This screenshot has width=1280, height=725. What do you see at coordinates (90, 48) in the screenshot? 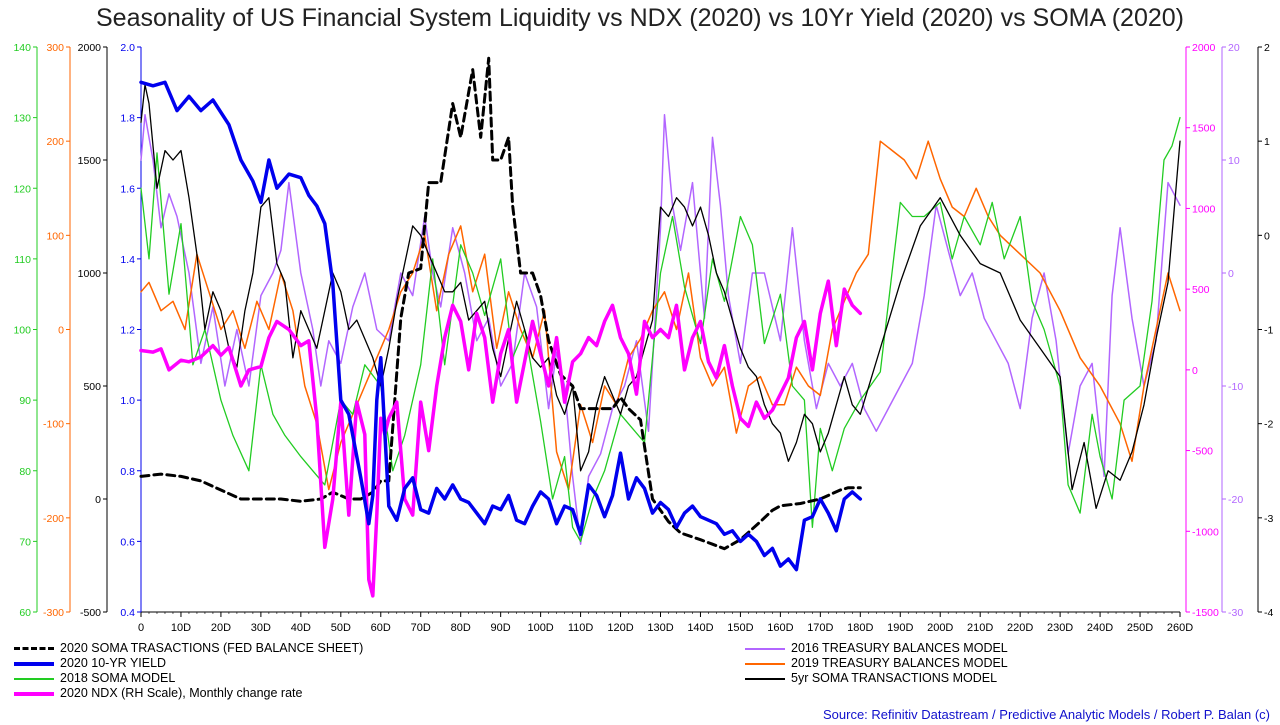
I see `y-axis-black-left-tick-label: 2000` at bounding box center [90, 48].